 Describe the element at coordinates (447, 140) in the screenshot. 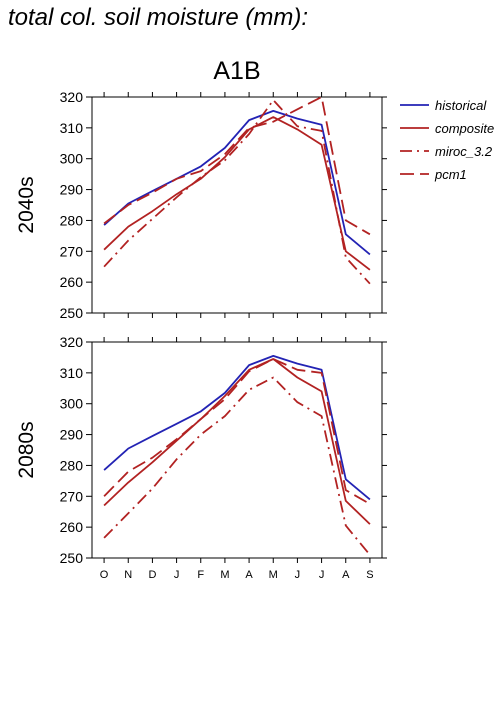

I see `legend: historical composite miroc_3.2 pcm1` at that location.